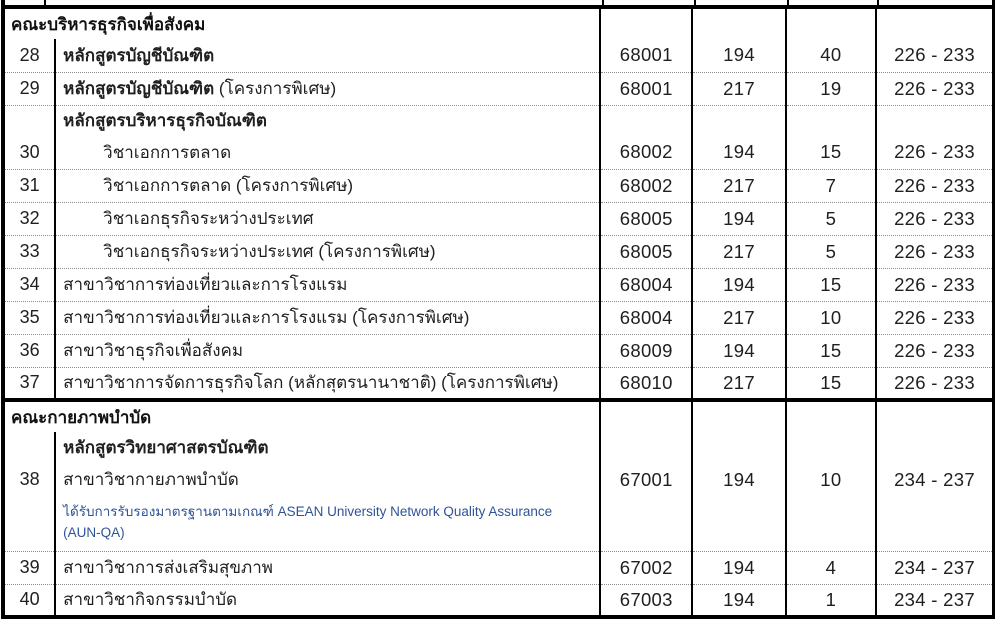 The height and width of the screenshot is (632, 1000). Describe the element at coordinates (327, 219) in the screenshot. I see `program-name-cell: วิชาเอกธุรกิจระหว่างประเทศ` at that location.